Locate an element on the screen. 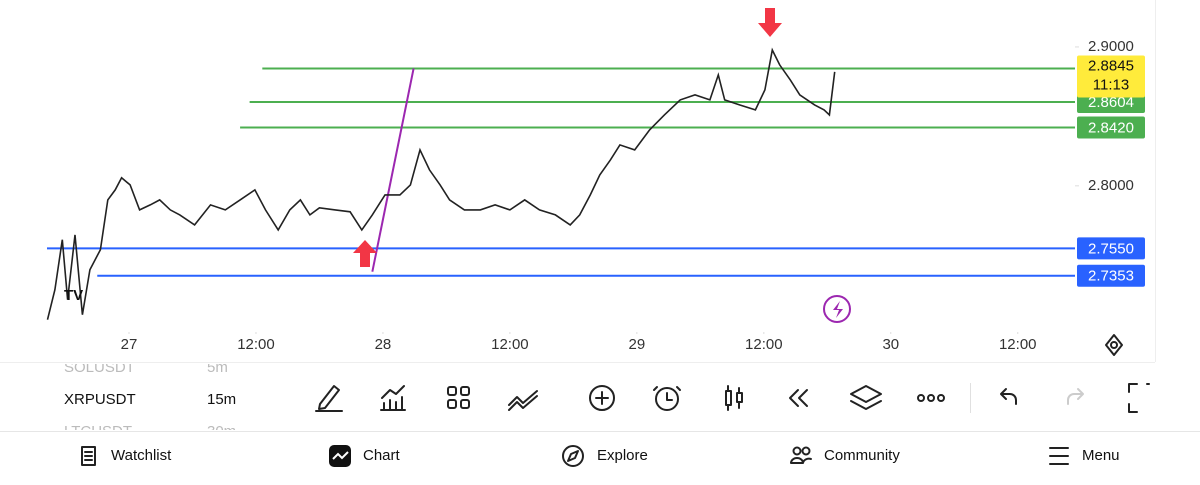  symbol-interval: 15m is located at coordinates (221, 399).